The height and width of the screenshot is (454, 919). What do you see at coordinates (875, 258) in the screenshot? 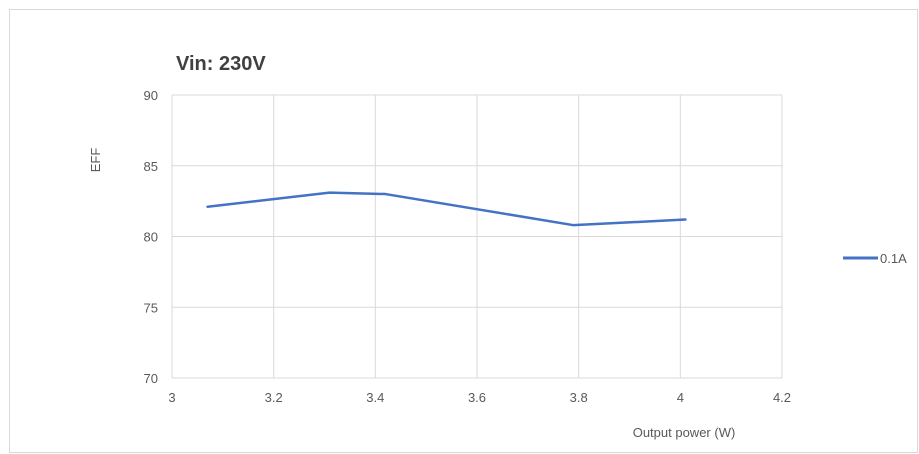
I see `legend: 0.1A` at bounding box center [875, 258].